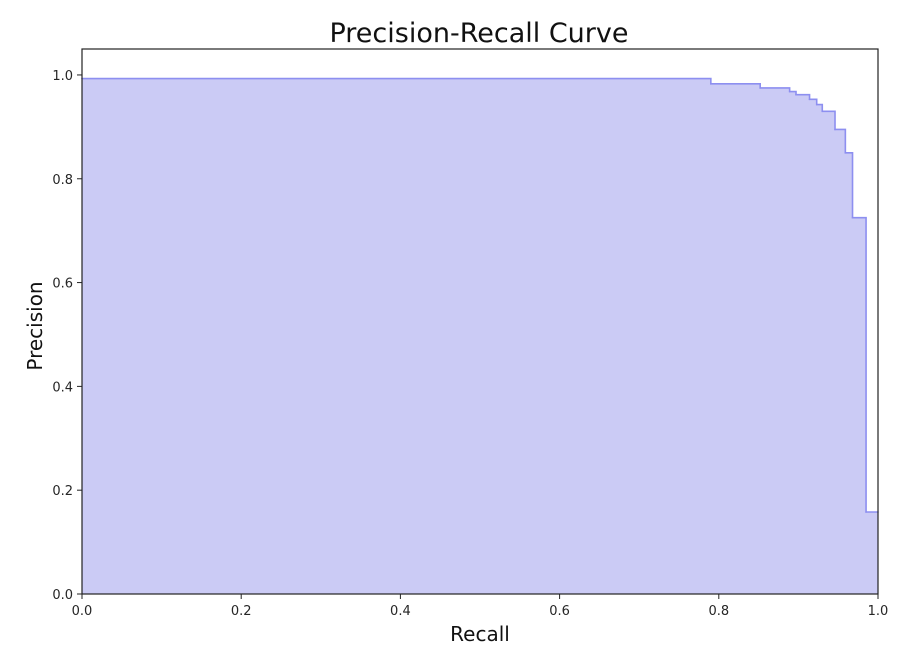  I want to click on x-axis-label: Recall, so click(480, 634).